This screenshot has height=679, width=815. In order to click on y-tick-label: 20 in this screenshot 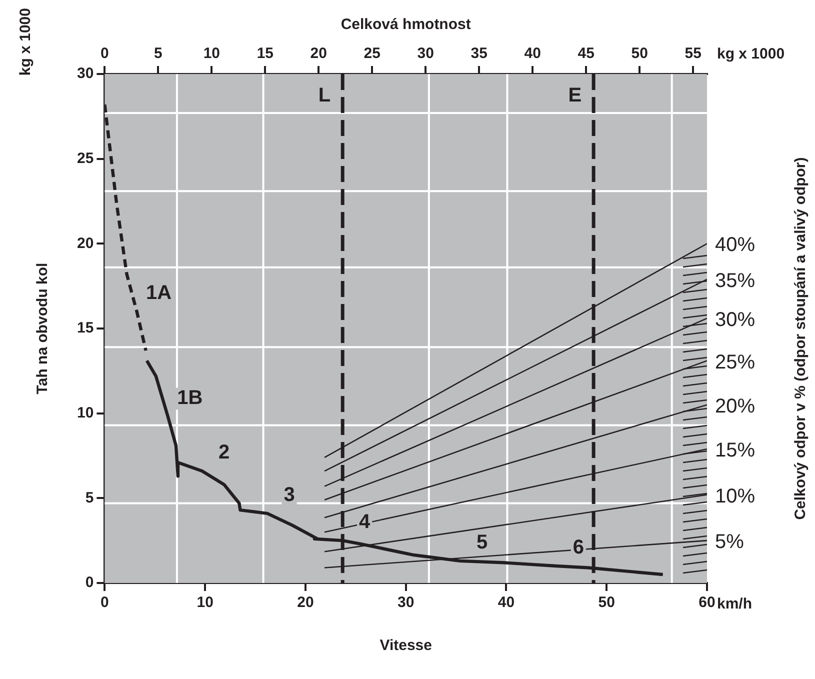, I will do `click(85, 243)`.